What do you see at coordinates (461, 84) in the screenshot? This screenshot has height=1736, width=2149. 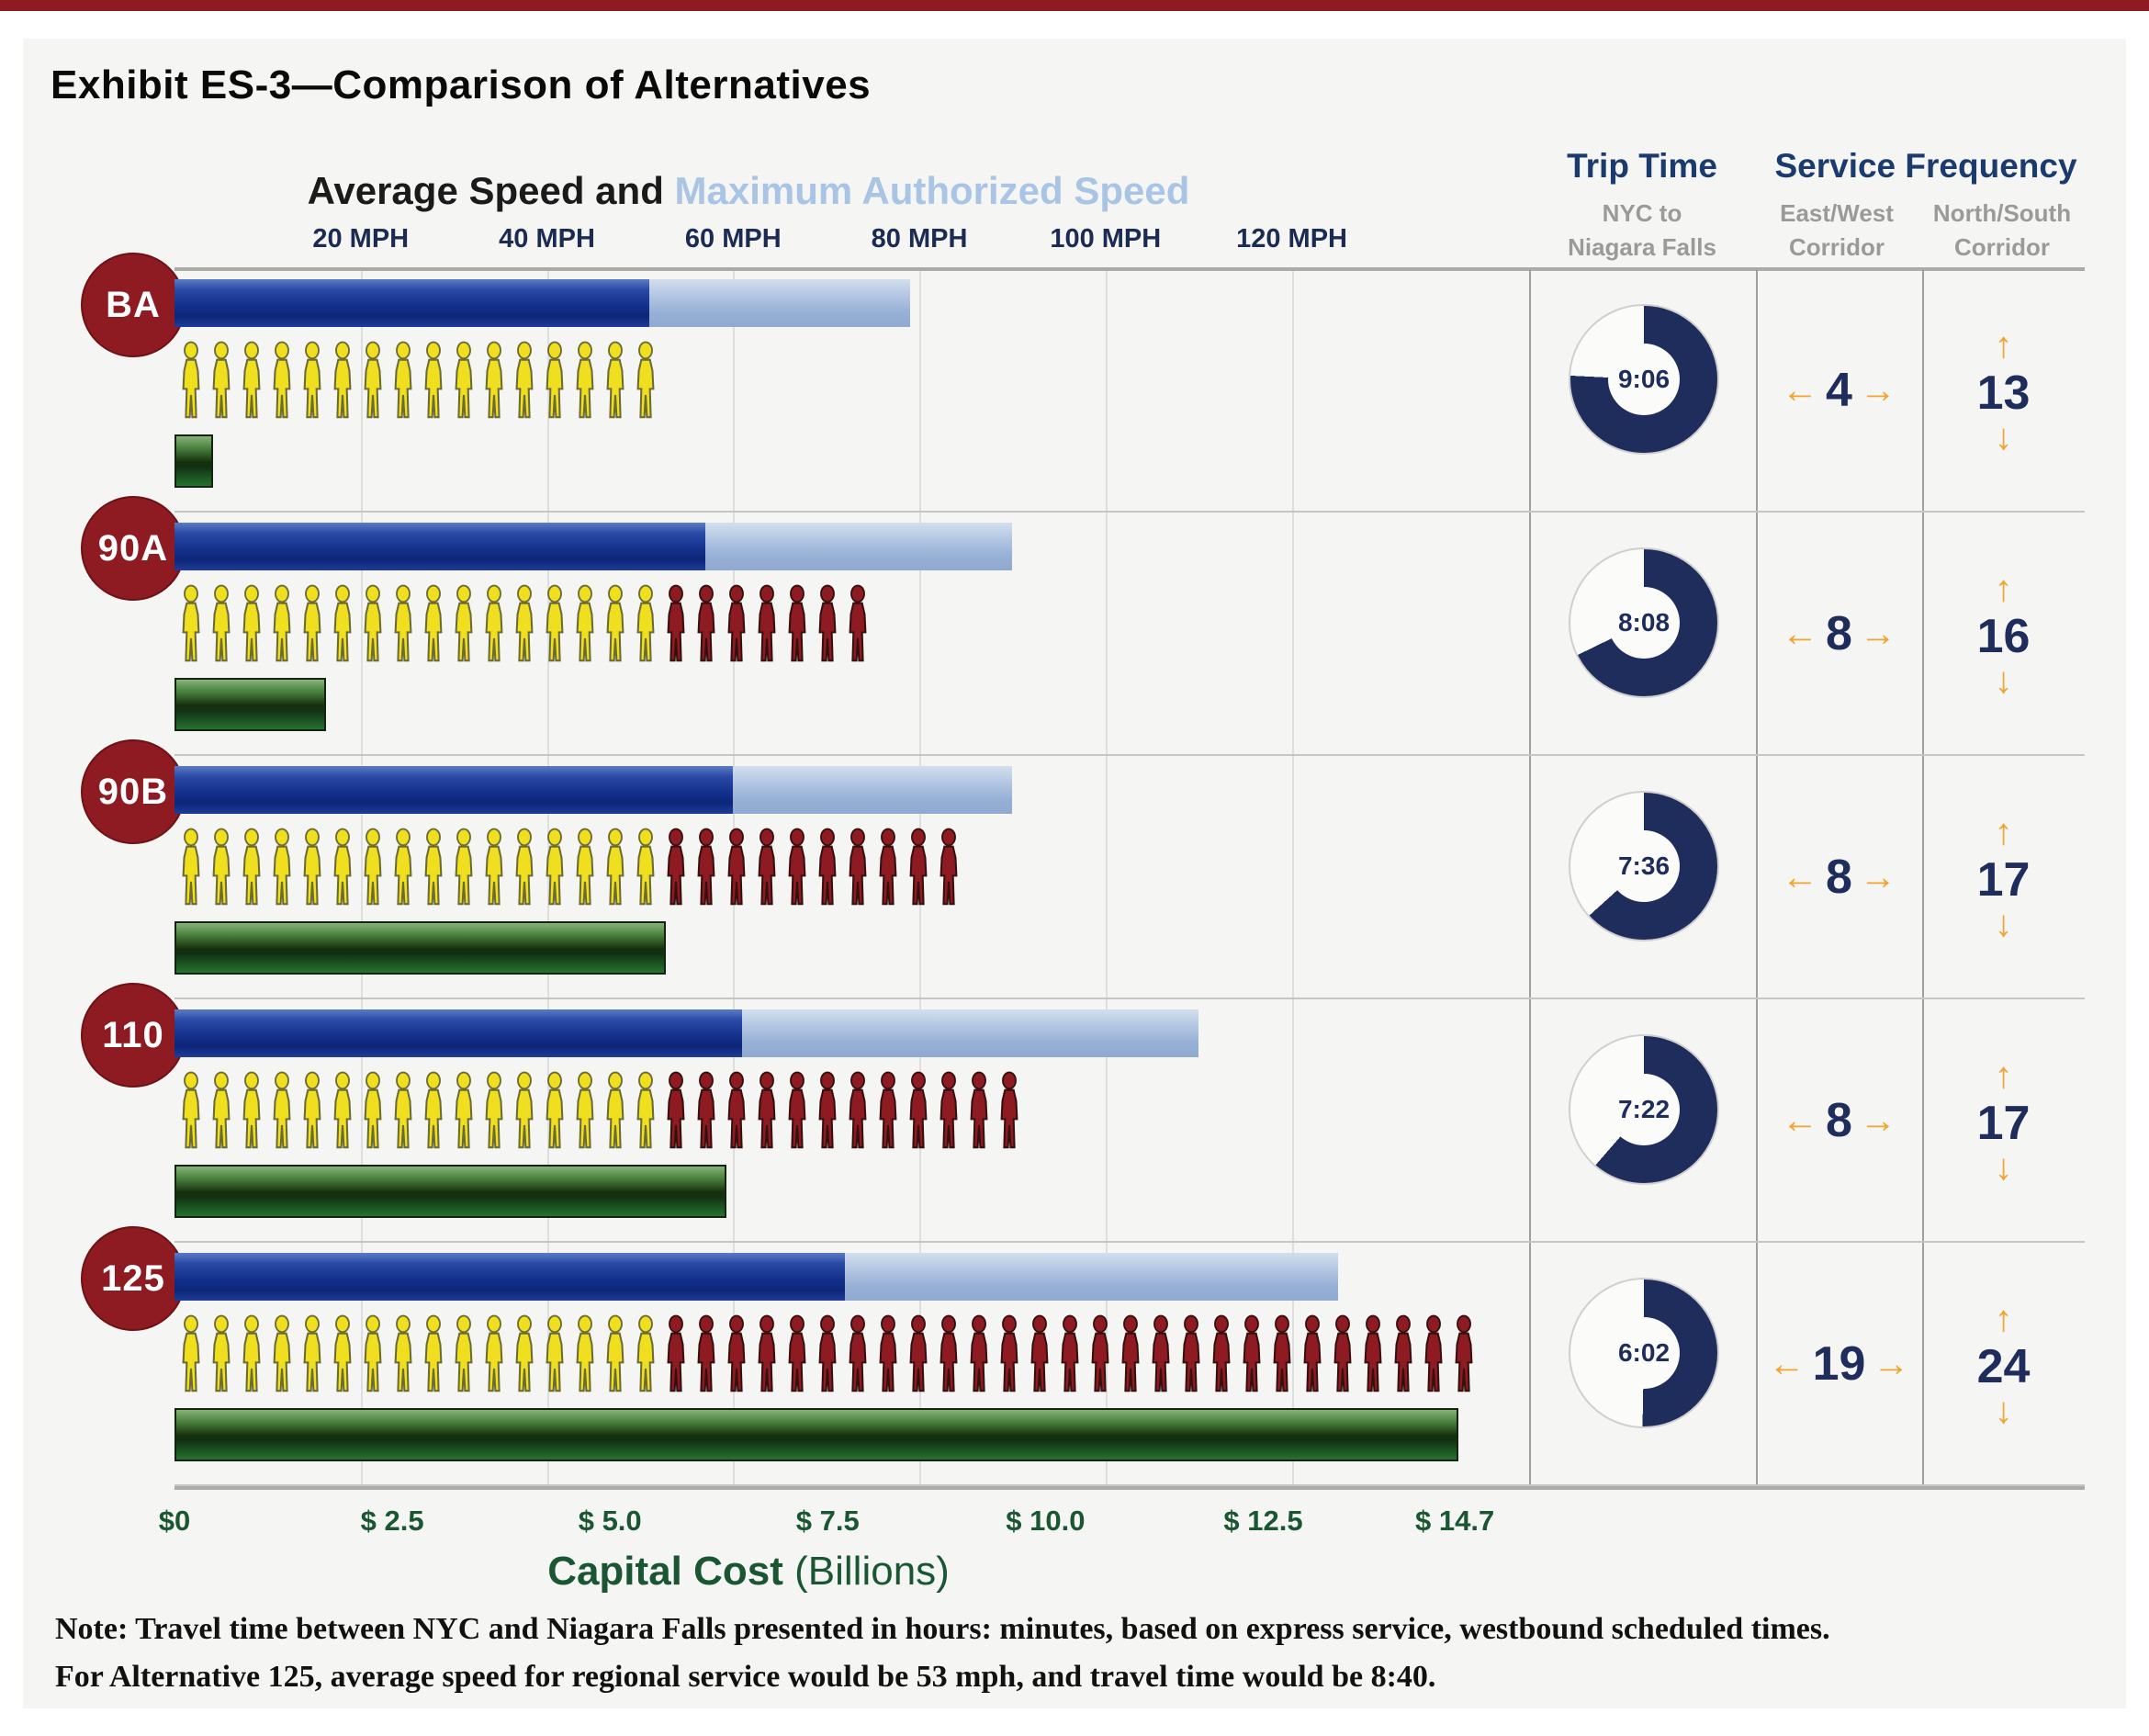 I see `exhibit-title: Exhibit ES-3—Comparison of Alternatives` at bounding box center [461, 84].